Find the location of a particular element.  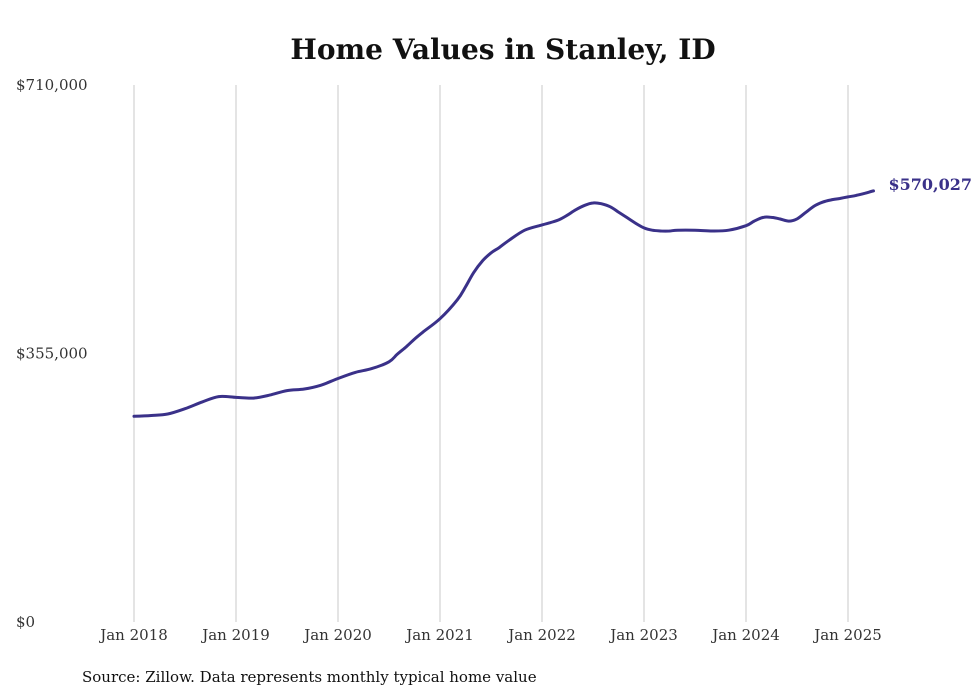

x-tick-label-1: Jan 2019 is located at coordinates (235, 635).